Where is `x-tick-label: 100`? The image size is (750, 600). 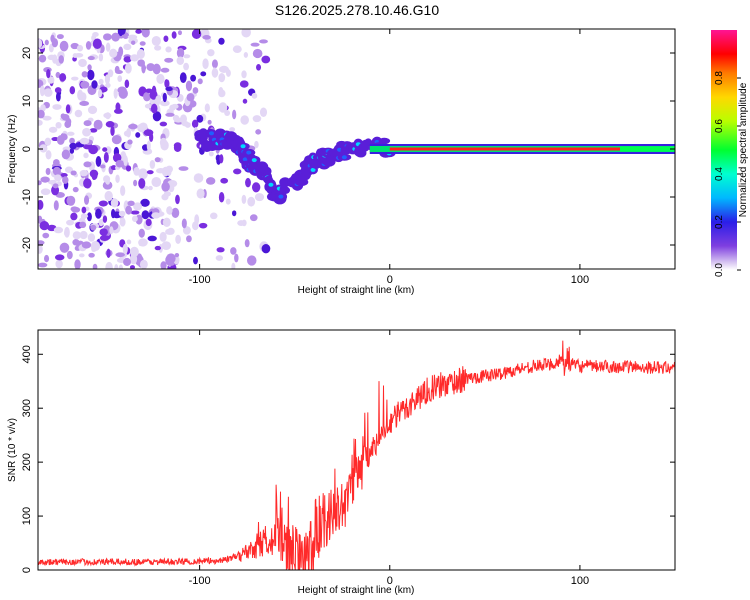 x-tick-label: 100 is located at coordinates (580, 581).